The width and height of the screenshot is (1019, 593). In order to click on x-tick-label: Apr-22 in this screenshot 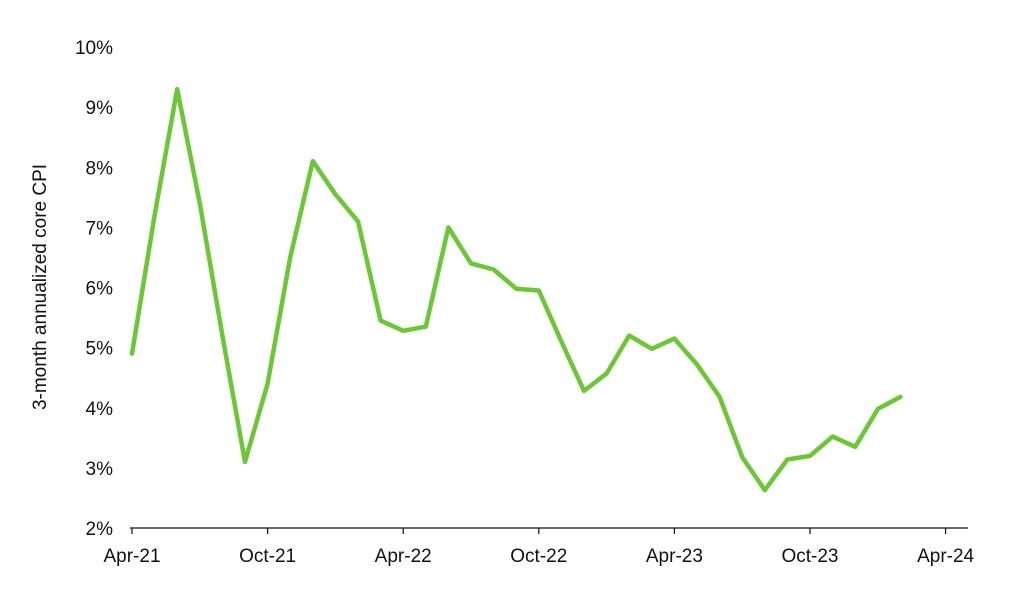, I will do `click(403, 556)`.